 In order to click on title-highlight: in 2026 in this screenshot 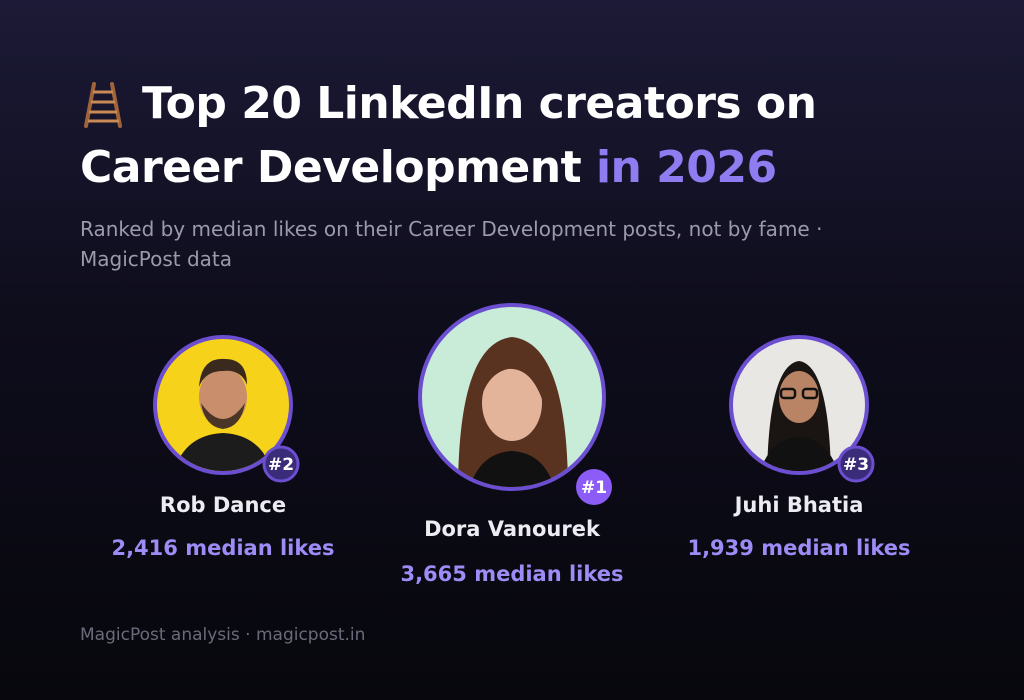, I will do `click(686, 167)`.